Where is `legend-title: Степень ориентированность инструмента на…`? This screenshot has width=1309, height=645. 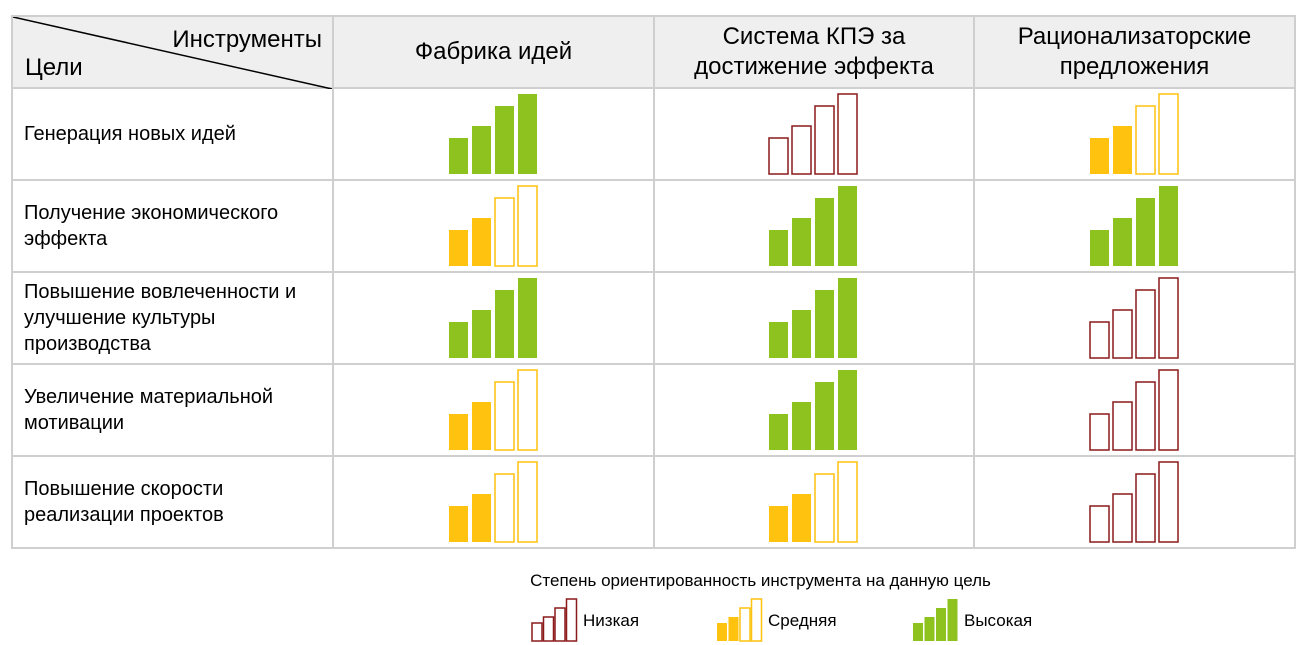 legend-title: Степень ориентированность инструмента на… is located at coordinates (760, 580).